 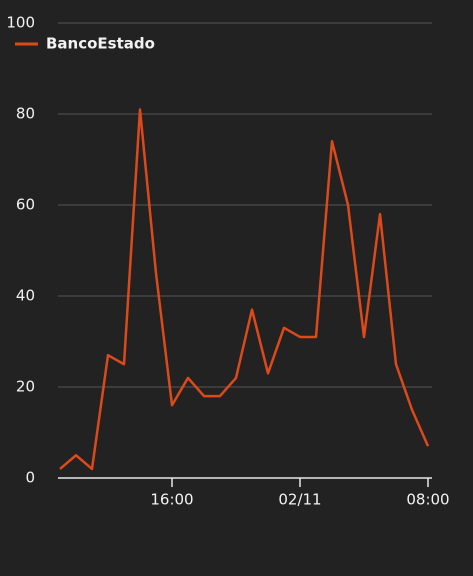 What do you see at coordinates (20, 23) in the screenshot?
I see `y-tick-label: 100` at bounding box center [20, 23].